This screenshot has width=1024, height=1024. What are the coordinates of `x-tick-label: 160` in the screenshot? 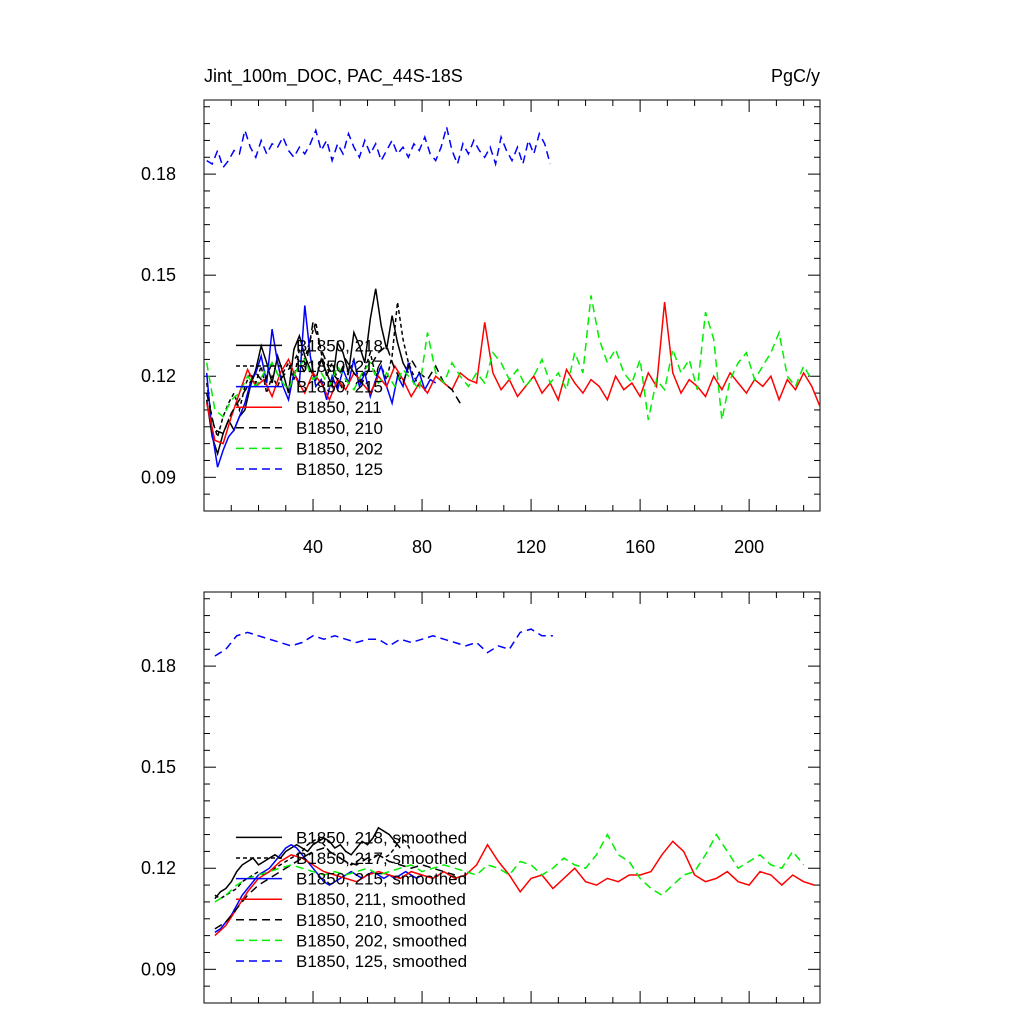 It's located at (640, 547).